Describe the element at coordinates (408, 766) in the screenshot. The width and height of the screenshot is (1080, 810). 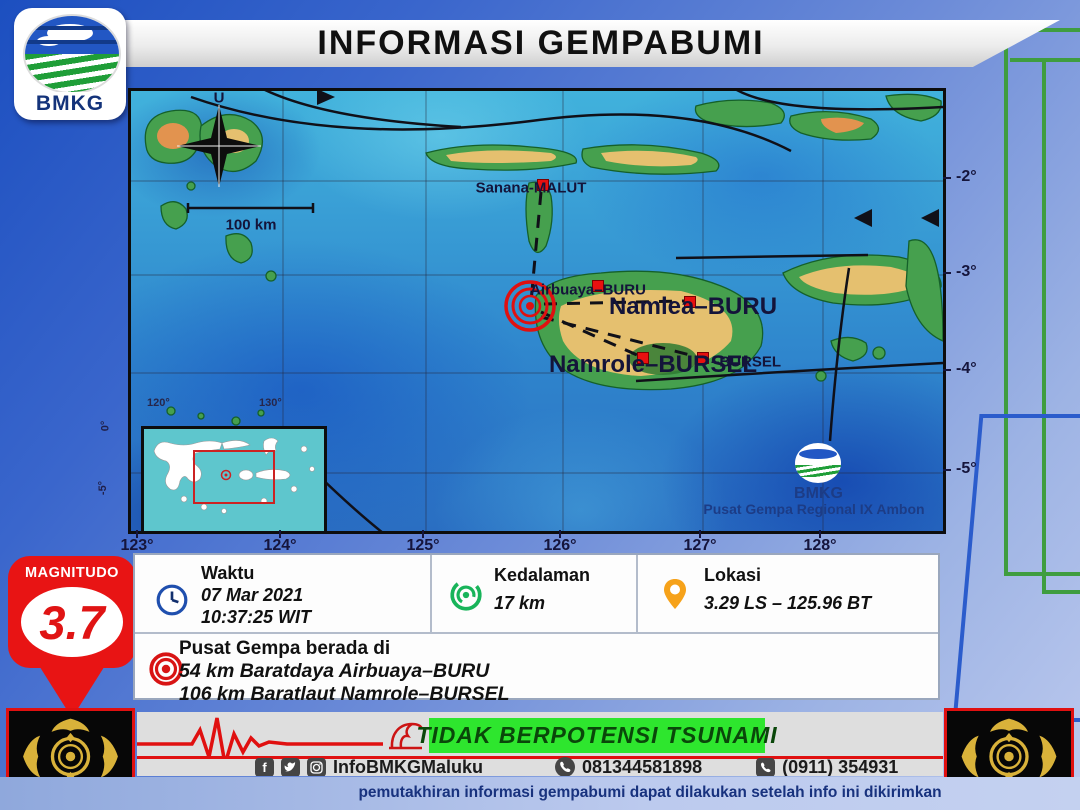
I see `social-handle: InfoBMKGMaluku` at that location.